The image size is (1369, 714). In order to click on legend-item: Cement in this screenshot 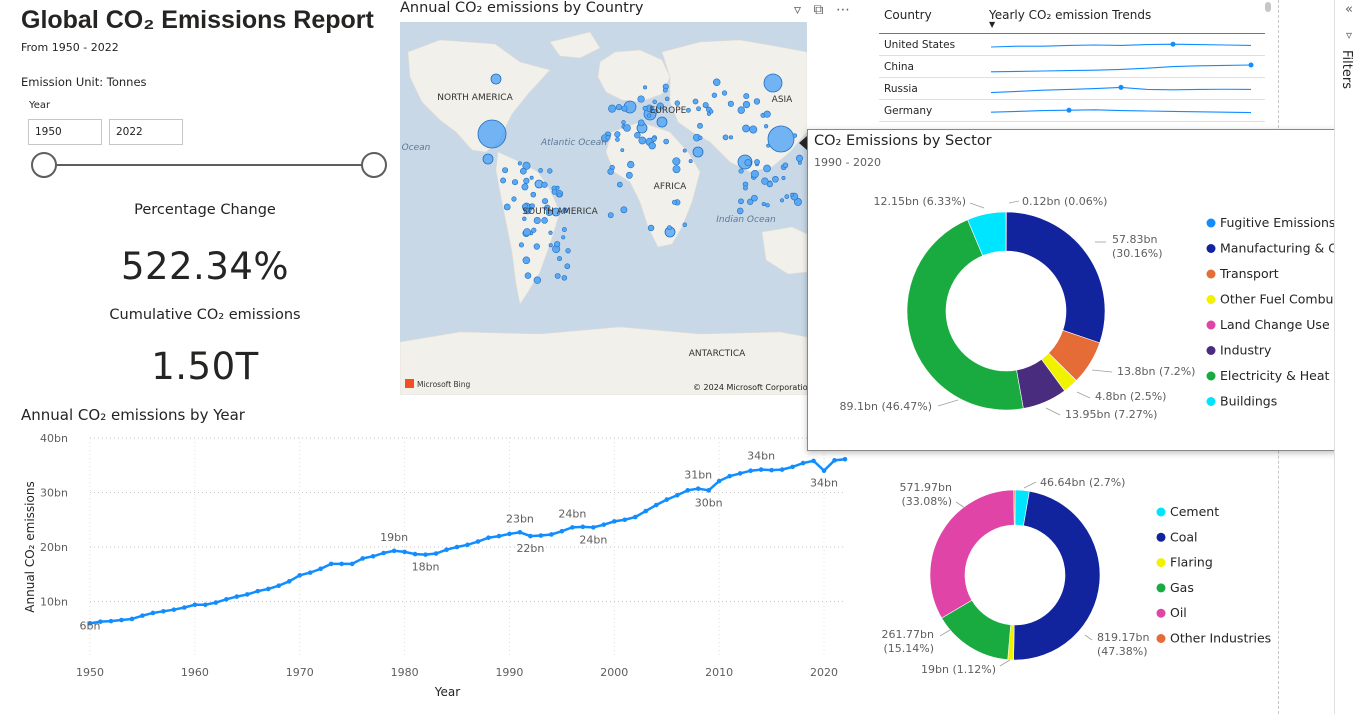, I will do `click(1194, 511)`.